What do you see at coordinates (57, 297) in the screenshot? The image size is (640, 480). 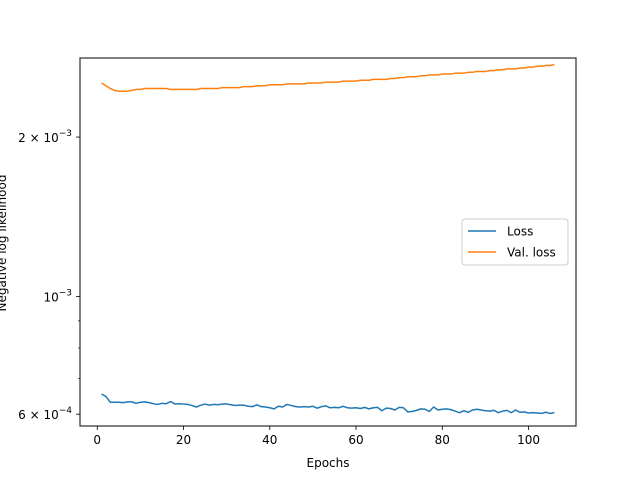 I see `y-tick-label: 10−3` at bounding box center [57, 297].